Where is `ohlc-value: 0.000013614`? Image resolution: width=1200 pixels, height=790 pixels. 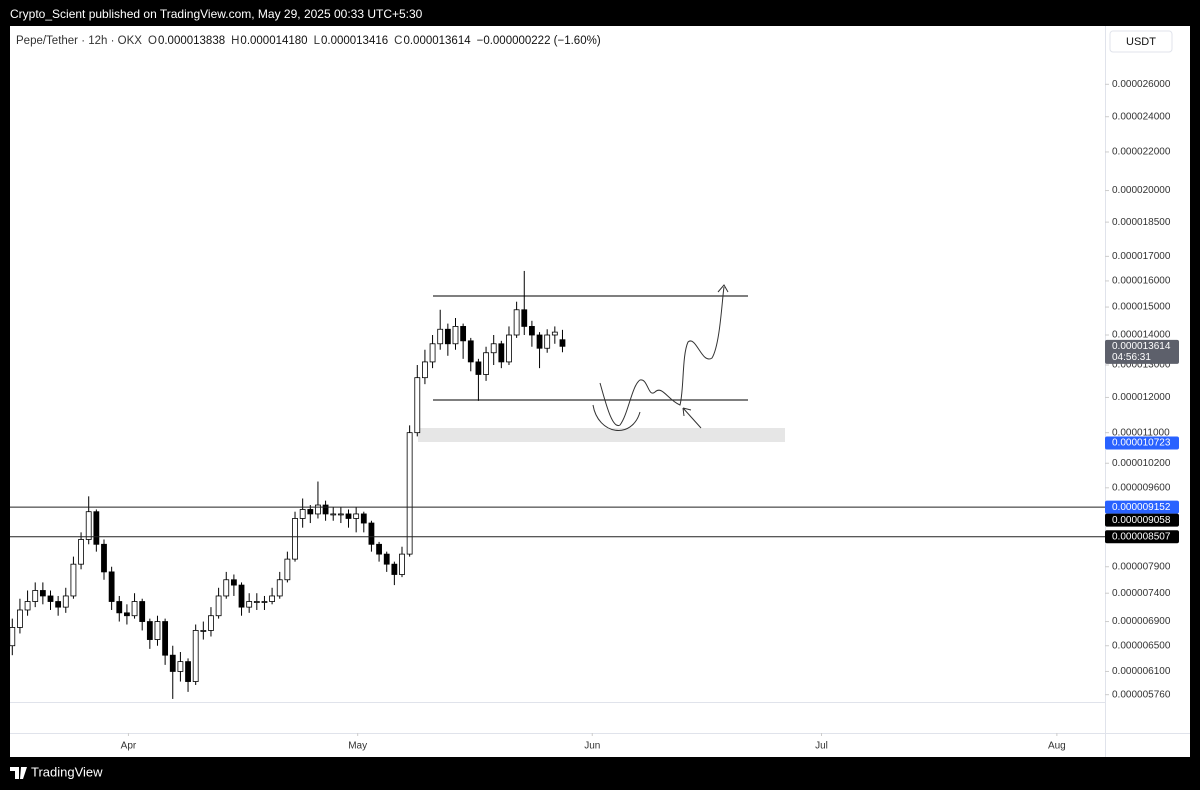
ohlc-value: 0.000013614 is located at coordinates (437, 41).